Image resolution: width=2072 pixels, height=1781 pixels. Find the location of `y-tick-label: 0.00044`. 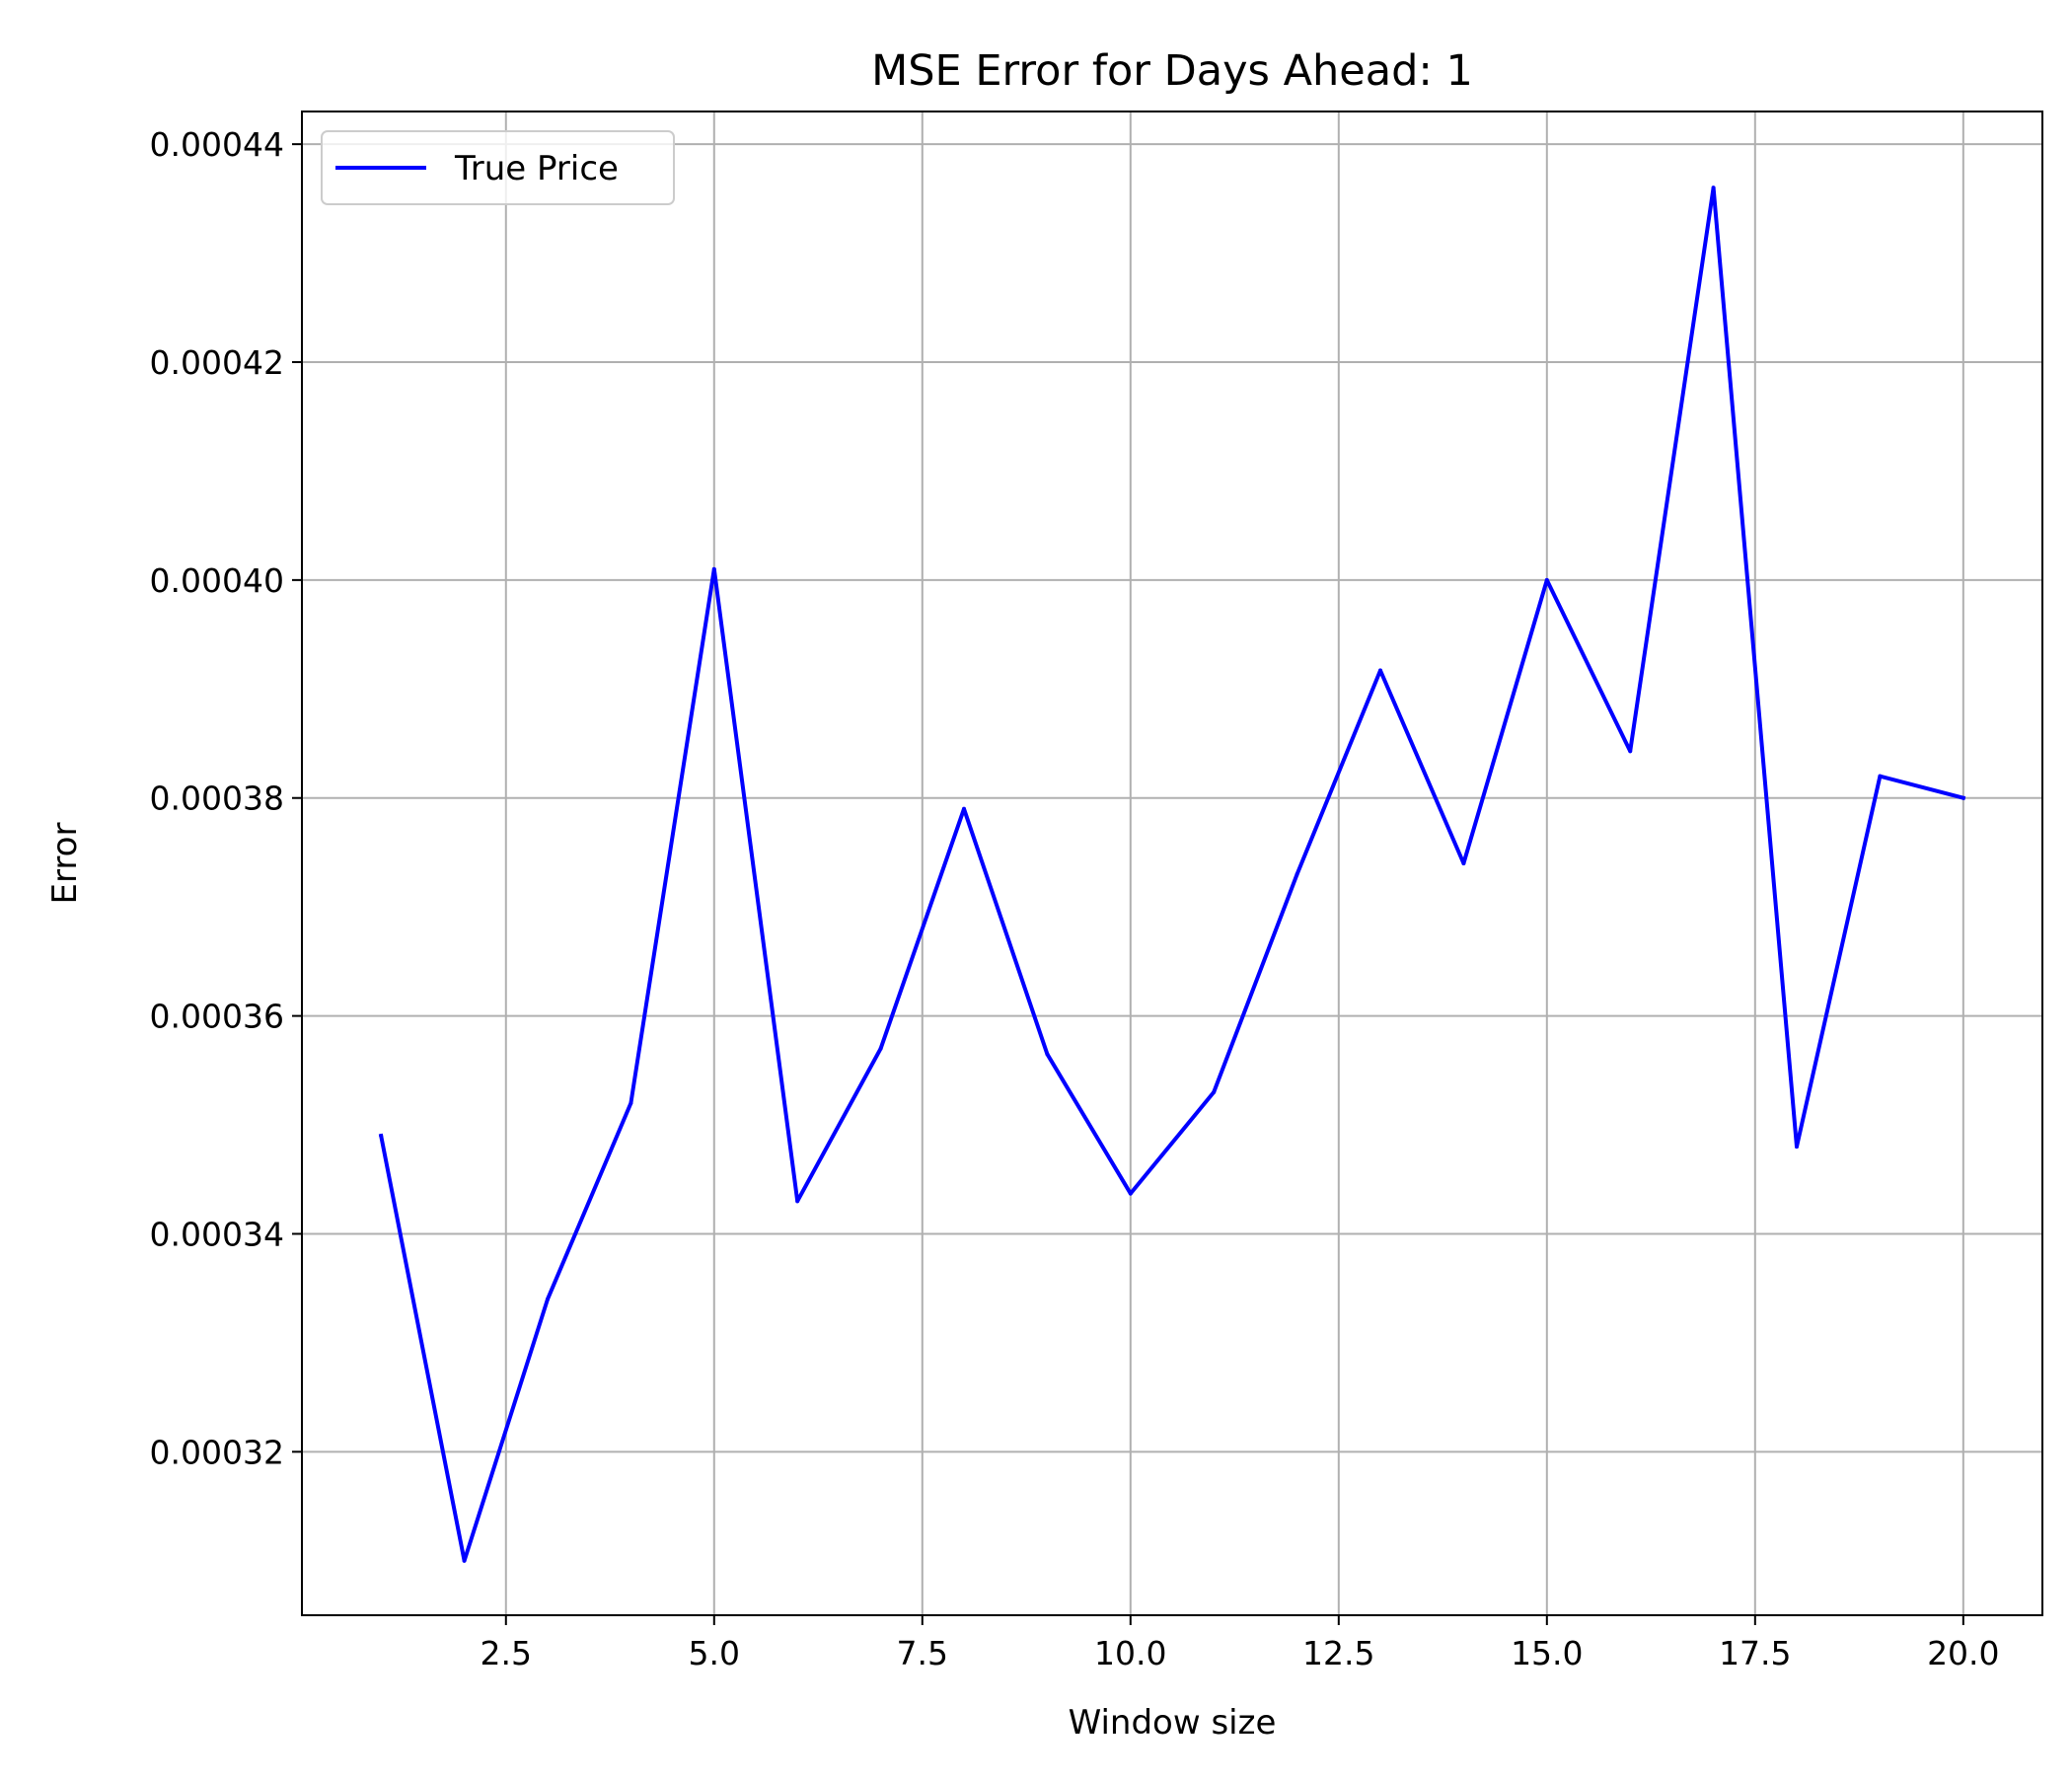

y-tick-label: 0.00044 is located at coordinates (217, 144).